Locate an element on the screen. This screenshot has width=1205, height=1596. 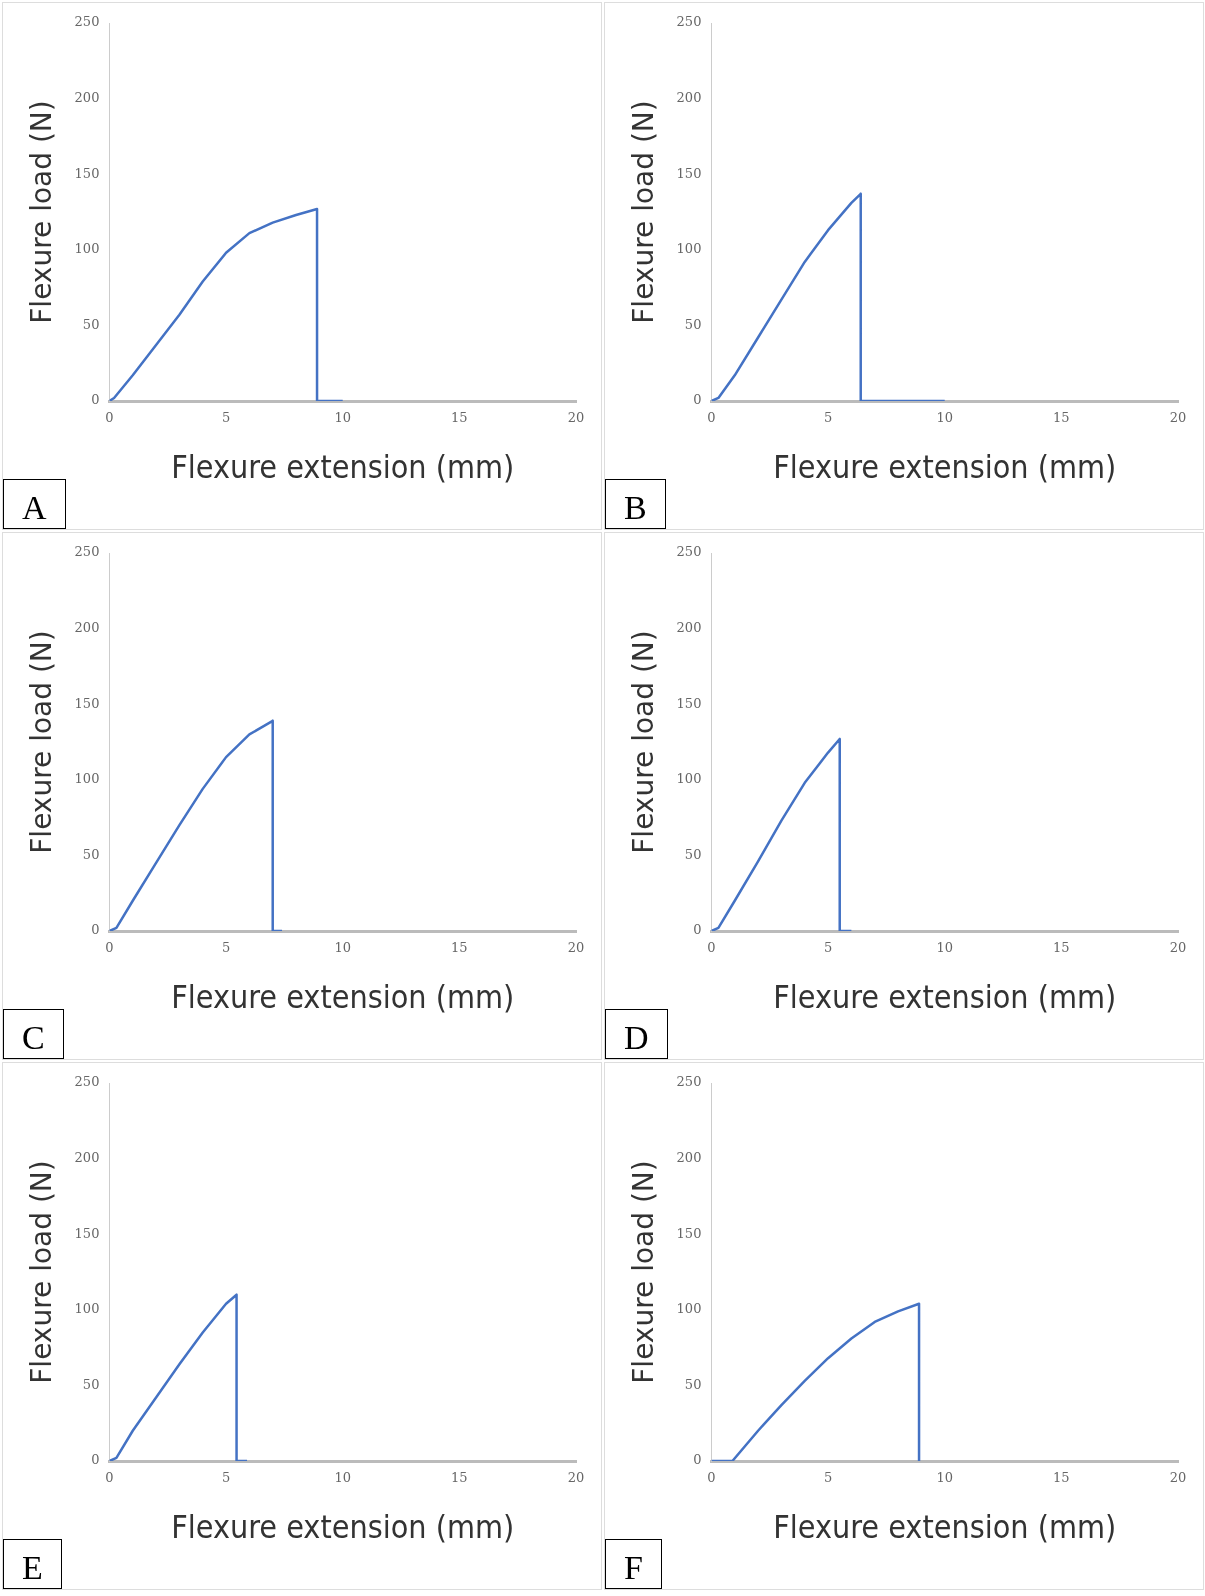
text: C is located at coordinates (33, 1034).